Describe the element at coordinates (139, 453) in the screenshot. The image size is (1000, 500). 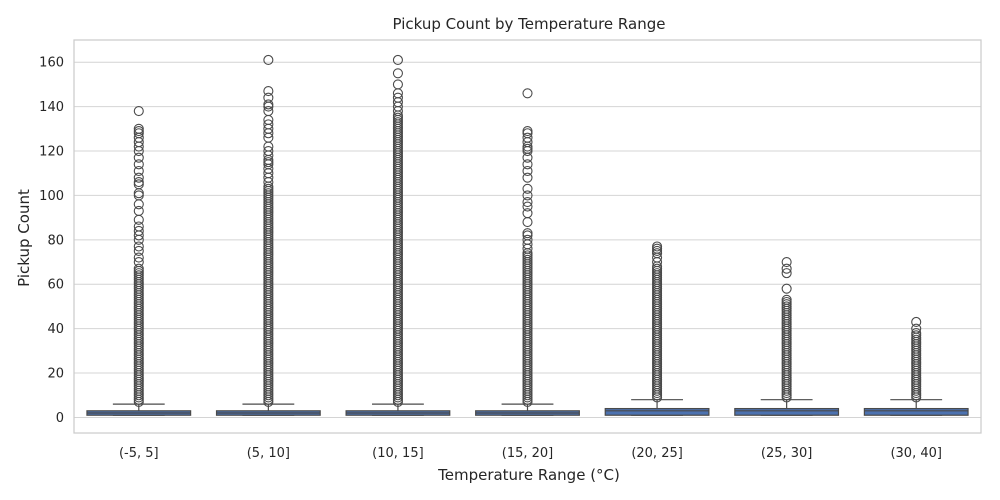
I see `x-tick-label: (-5, 5]` at that location.